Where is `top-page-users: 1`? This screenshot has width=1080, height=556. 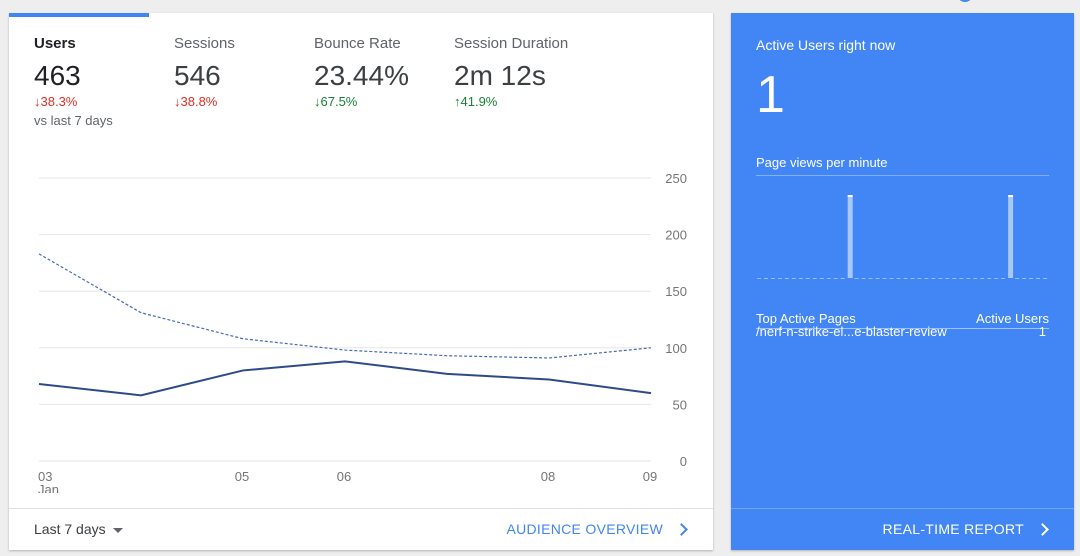 top-page-users: 1 is located at coordinates (1042, 332).